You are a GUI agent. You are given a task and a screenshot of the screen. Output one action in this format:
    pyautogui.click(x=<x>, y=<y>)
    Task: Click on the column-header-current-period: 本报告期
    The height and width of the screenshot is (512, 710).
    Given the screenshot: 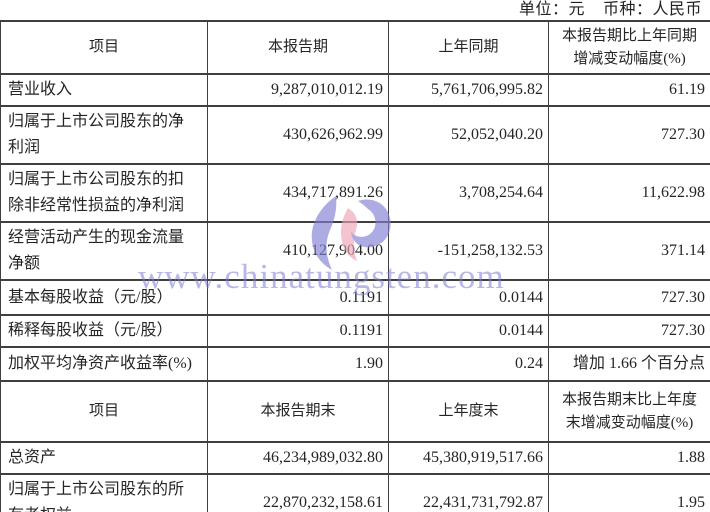 What is the action you would take?
    pyautogui.click(x=298, y=47)
    